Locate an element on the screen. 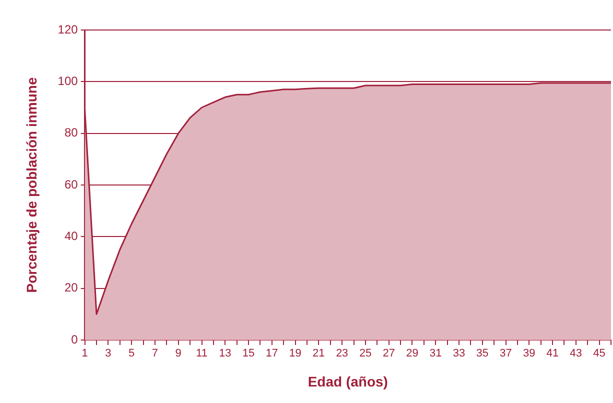  x-tick-label: 15 is located at coordinates (248, 354).